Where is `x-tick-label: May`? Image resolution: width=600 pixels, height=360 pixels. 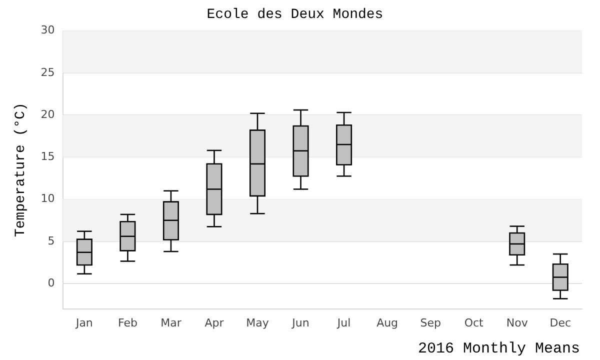
x-tick-label: May is located at coordinates (258, 323).